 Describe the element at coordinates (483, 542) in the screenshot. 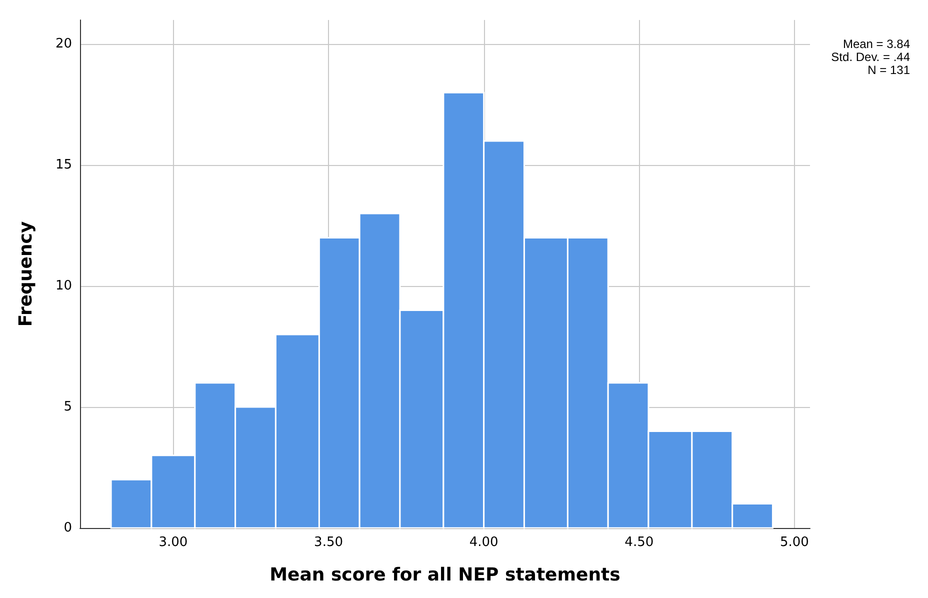

I see `x-tick-label: 4.00` at that location.